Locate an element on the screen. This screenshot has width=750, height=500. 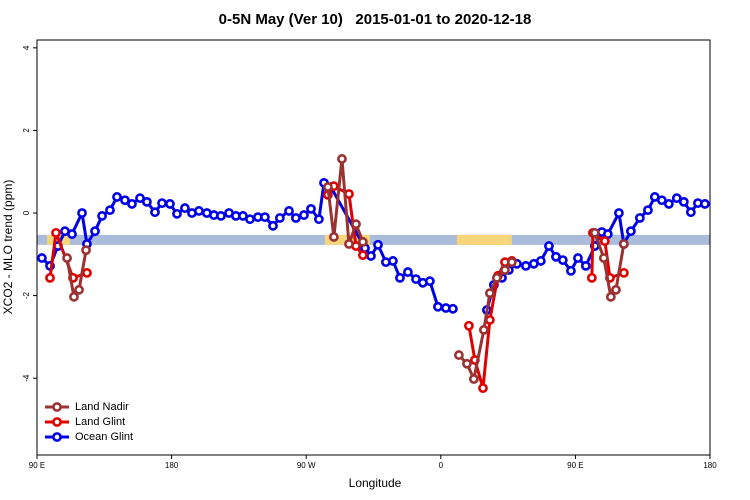
x-tick-label: 90 W is located at coordinates (306, 465).